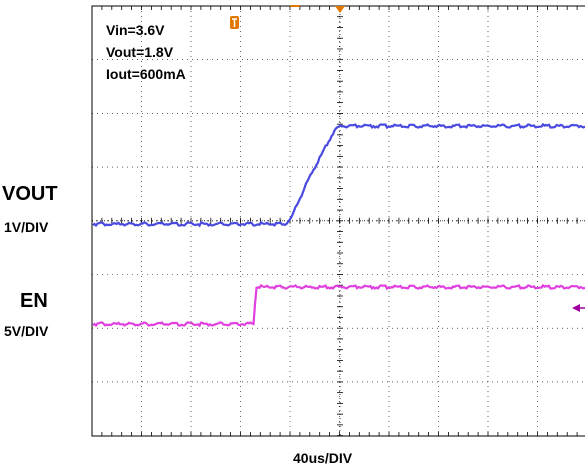 The height and width of the screenshot is (468, 585). What do you see at coordinates (135, 30) in the screenshot?
I see `annotation-vin: Vin=3.6V` at bounding box center [135, 30].